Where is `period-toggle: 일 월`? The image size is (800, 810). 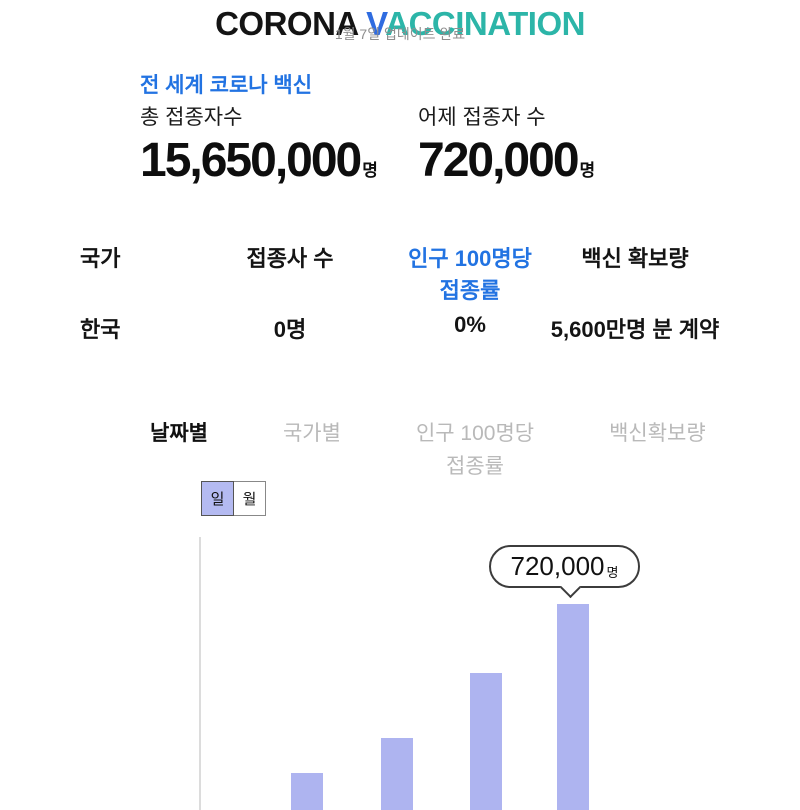 period-toggle: 일 월 is located at coordinates (233, 498).